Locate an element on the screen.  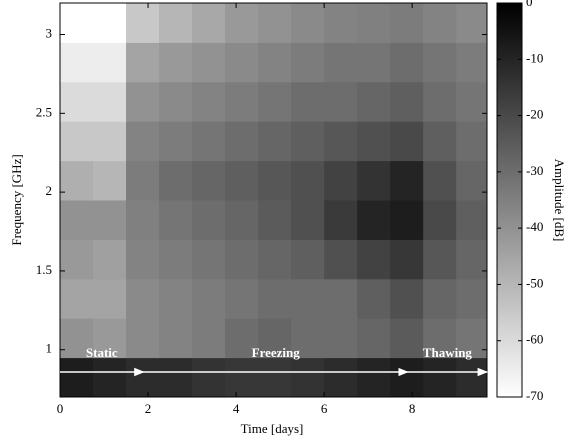
colorbar-tick-label: -40 is located at coordinates (534, 226).